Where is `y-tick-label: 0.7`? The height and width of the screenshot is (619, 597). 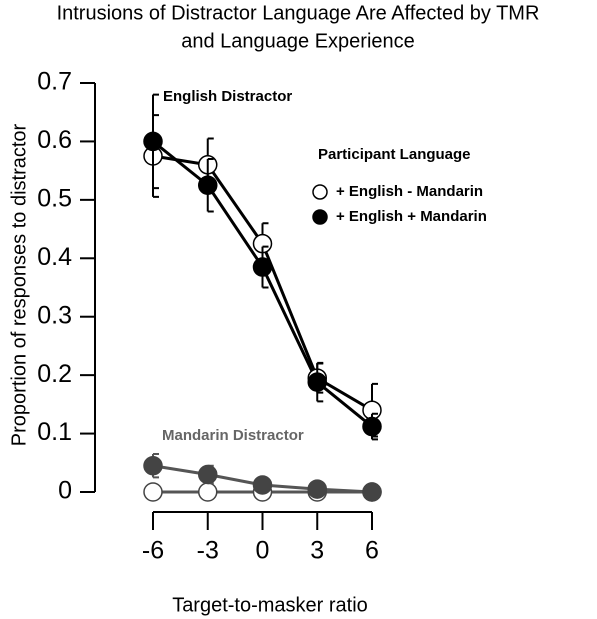 y-tick-label: 0.7 is located at coordinates (54, 82).